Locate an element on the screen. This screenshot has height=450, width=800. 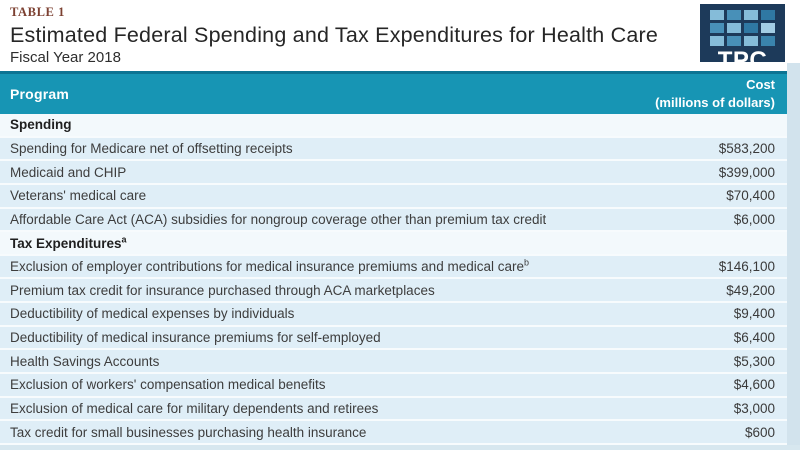
column-header-cost: Cost (millions of dollars) is located at coordinates (721, 94).